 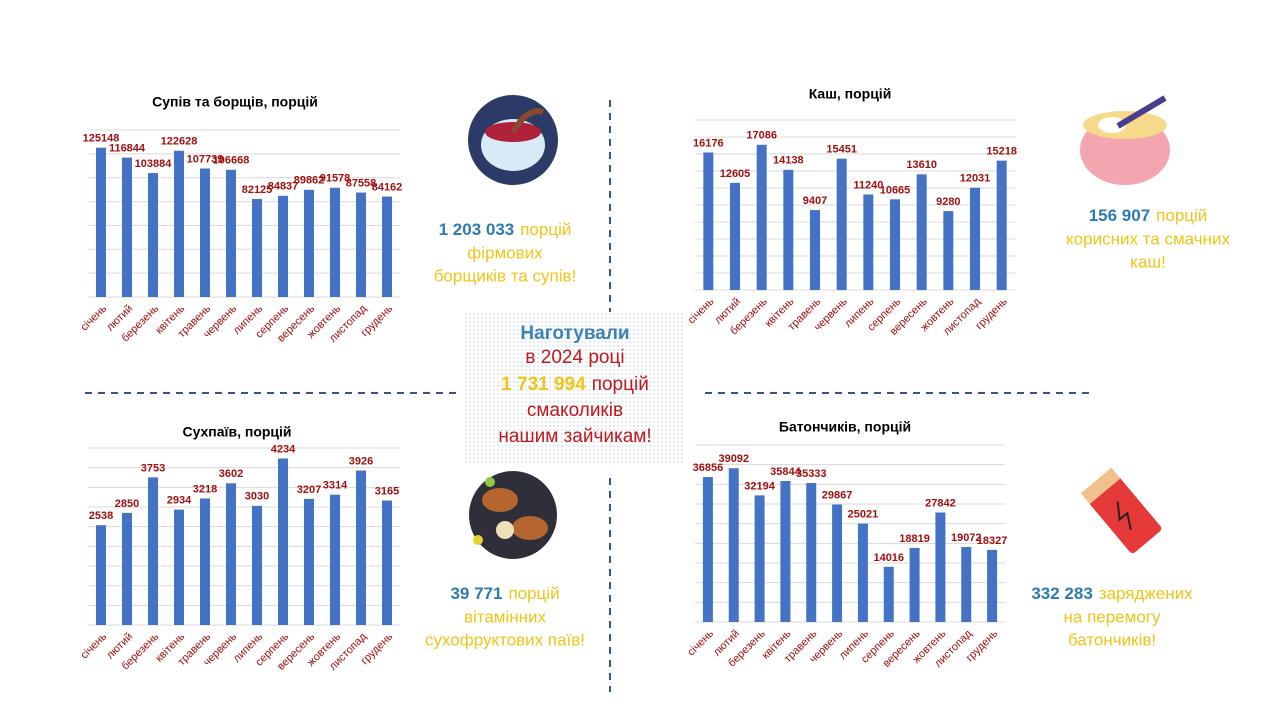 I want to click on value-label: 3602, so click(x=231, y=474).